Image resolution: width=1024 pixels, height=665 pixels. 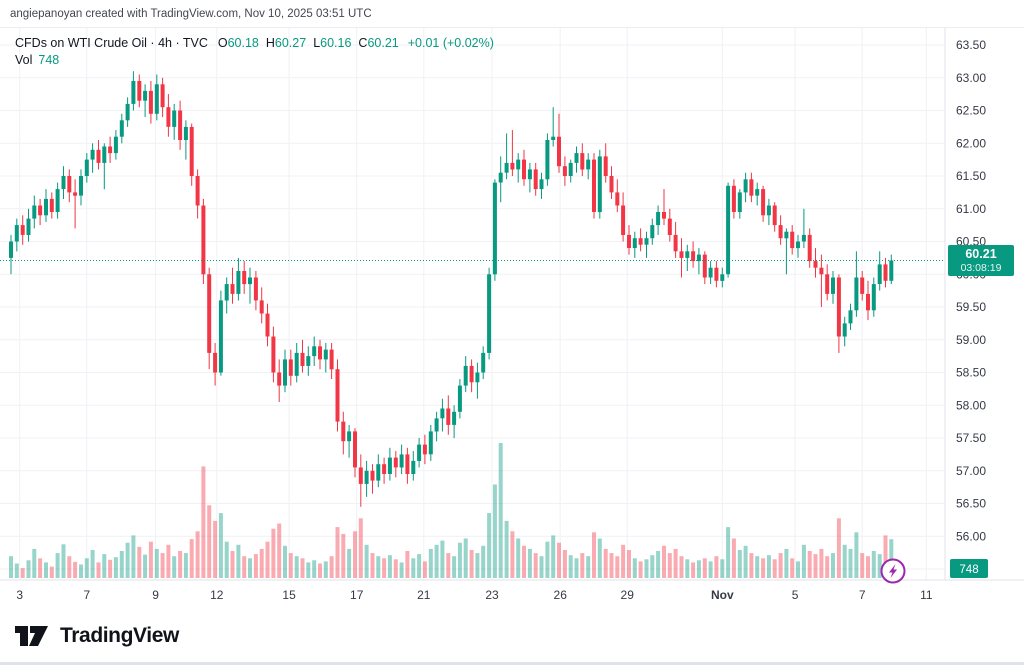 I want to click on svg-text: 748, so click(x=968, y=570).